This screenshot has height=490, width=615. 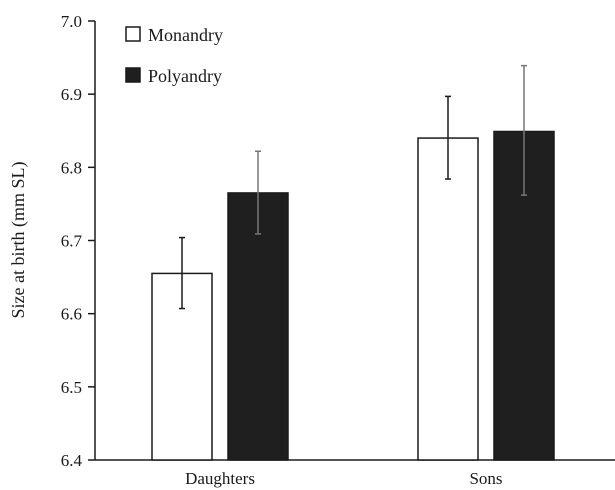 What do you see at coordinates (343, 478) in the screenshot?
I see `x-axis-ticks: Daughters Sons` at bounding box center [343, 478].